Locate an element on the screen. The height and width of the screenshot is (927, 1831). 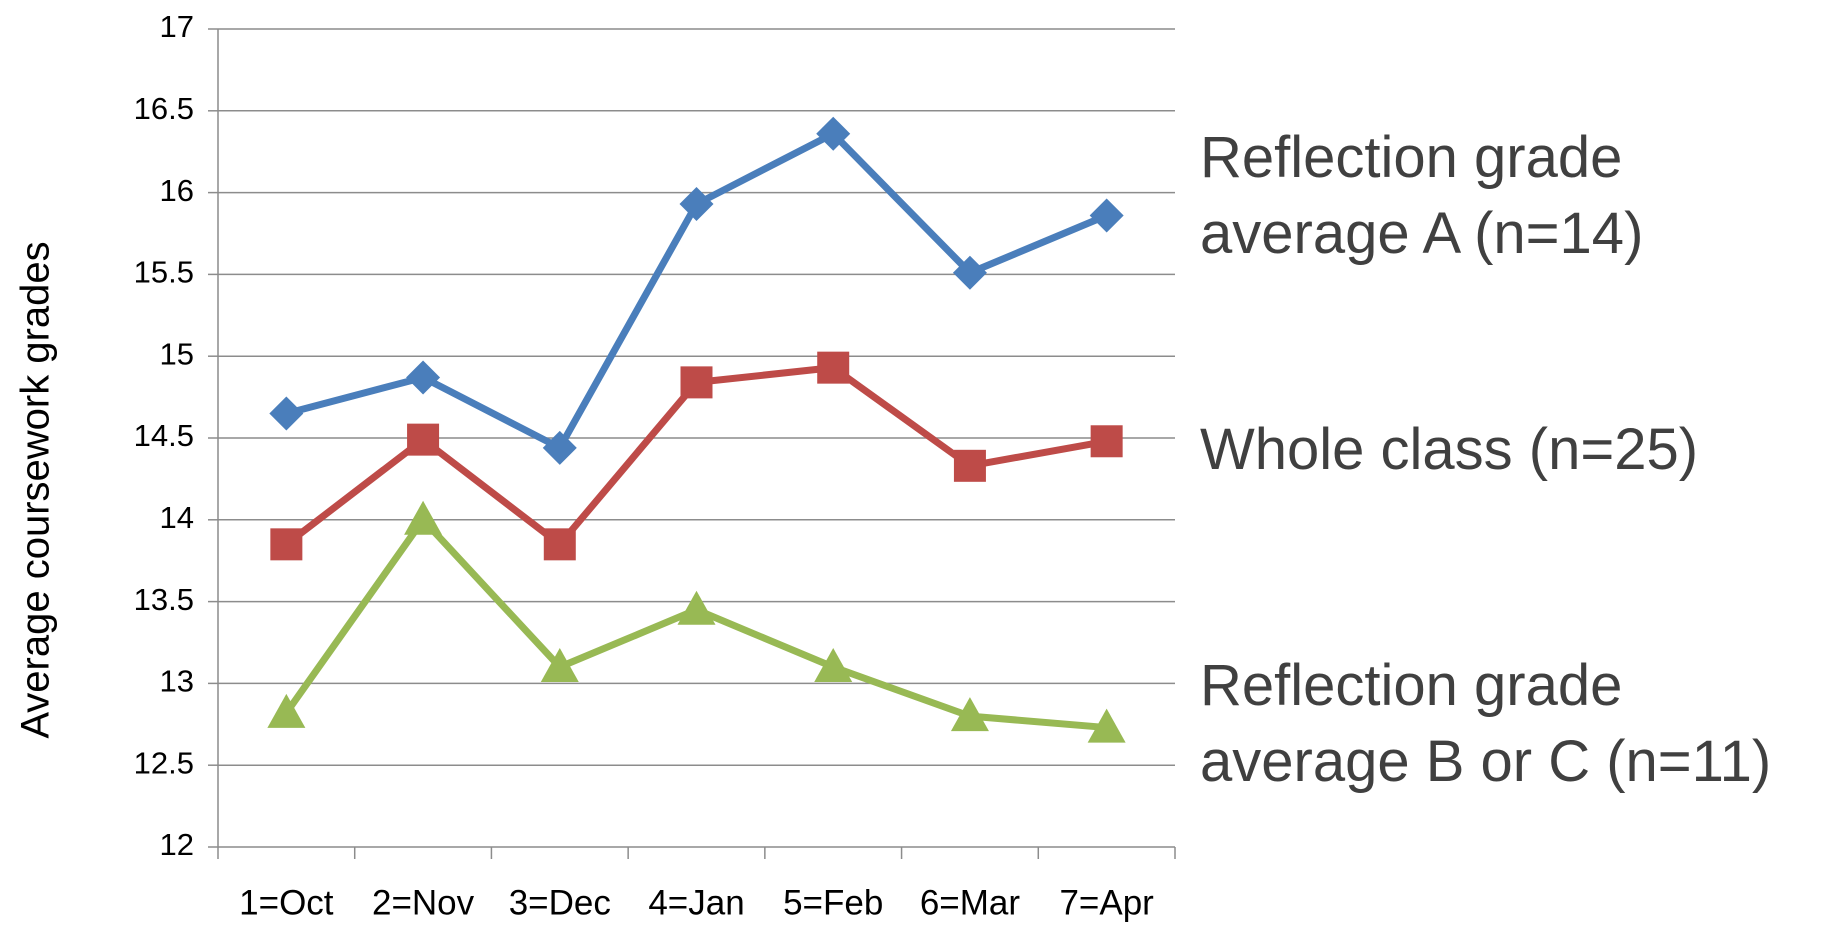
series-label: Reflection grade average B or C (n=11) is located at coordinates (1486, 723).